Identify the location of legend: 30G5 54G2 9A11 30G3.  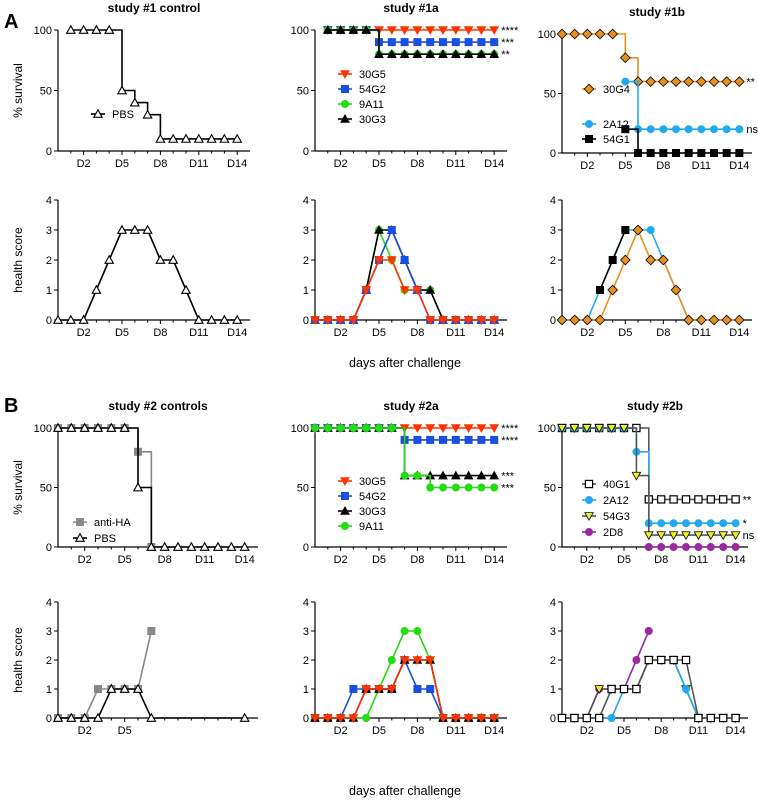
(362, 97).